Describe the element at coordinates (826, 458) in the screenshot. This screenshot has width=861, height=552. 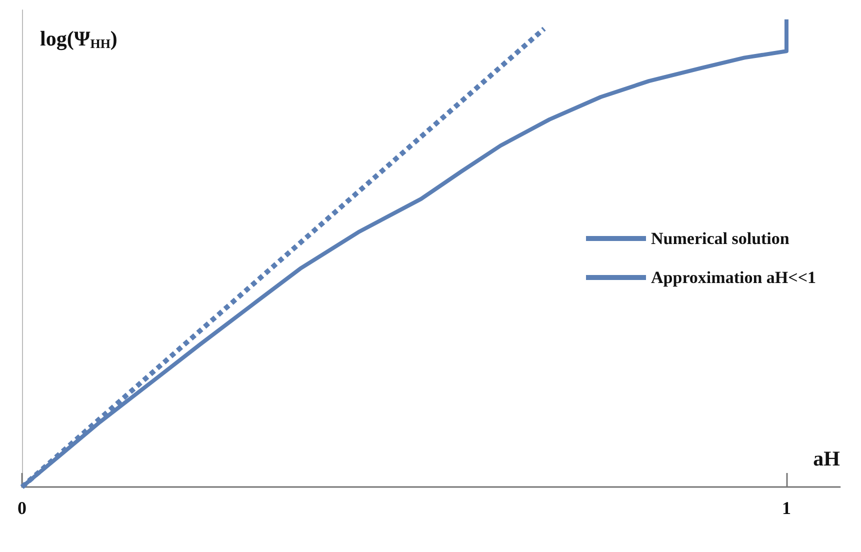
I see `x-axis-title: aH` at that location.